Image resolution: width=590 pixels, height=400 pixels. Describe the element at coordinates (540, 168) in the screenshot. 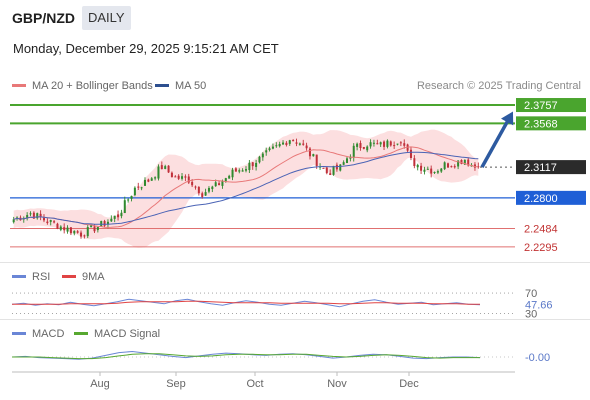

I see `current-price-label: 2.3117` at that location.